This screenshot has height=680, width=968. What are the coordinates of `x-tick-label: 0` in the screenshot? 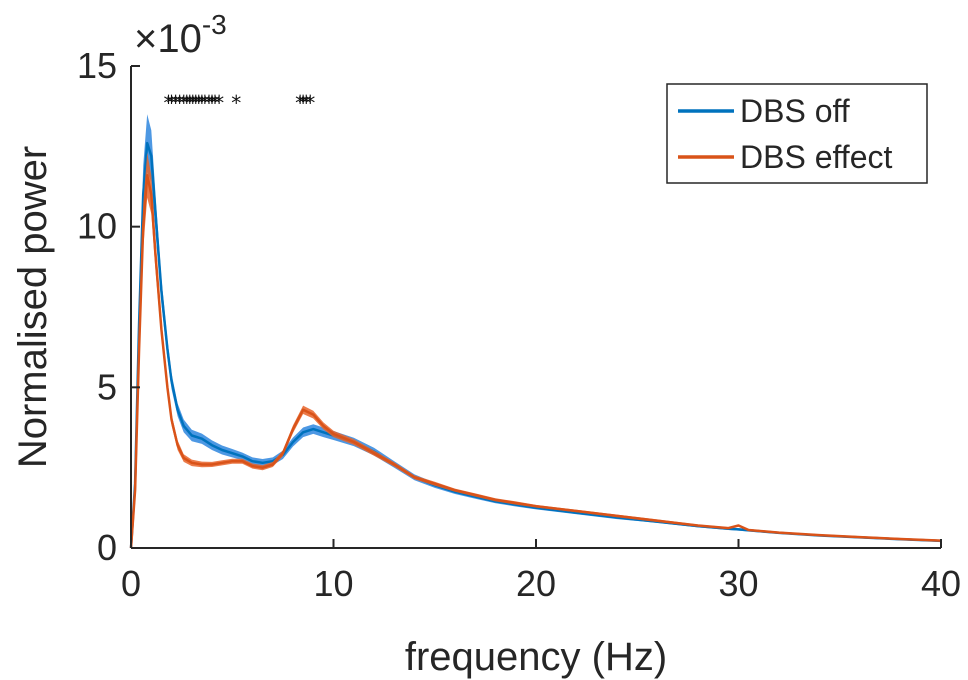 It's located at (131, 583).